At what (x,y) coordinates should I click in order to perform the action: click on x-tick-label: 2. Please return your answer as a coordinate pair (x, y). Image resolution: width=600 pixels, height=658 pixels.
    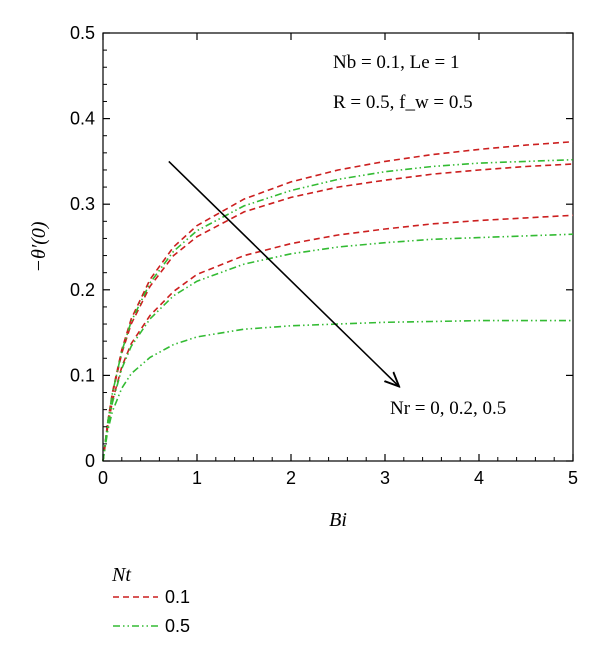
    Looking at the image, I should click on (291, 478).